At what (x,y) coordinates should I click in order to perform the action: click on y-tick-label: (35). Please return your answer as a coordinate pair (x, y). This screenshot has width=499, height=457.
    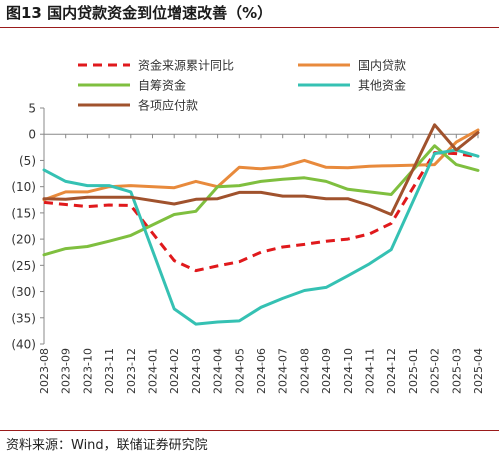
    Looking at the image, I should click on (23, 318).